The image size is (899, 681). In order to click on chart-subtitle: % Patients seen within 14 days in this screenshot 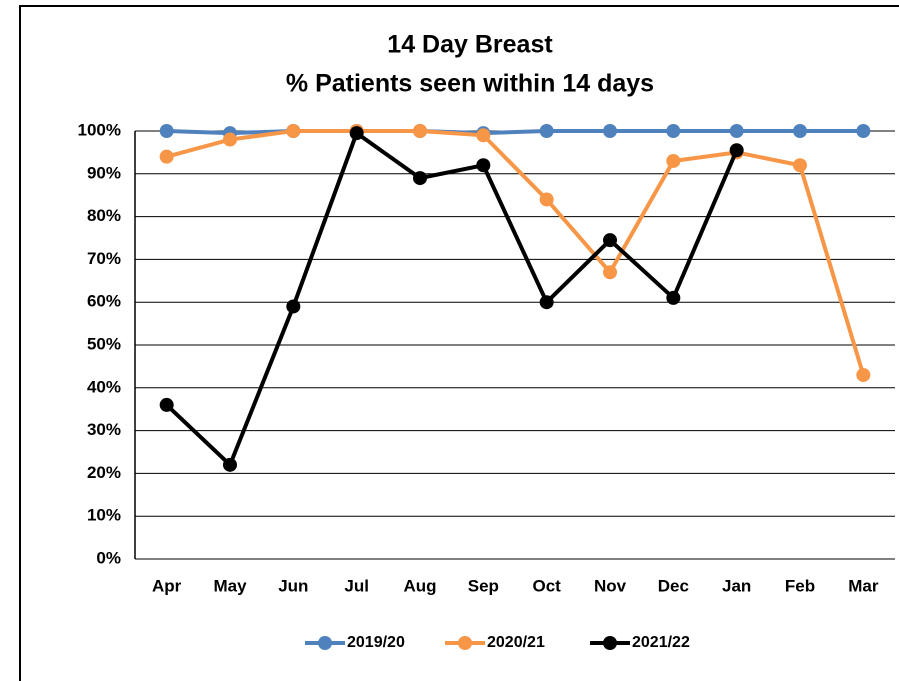, I will do `click(470, 84)`.